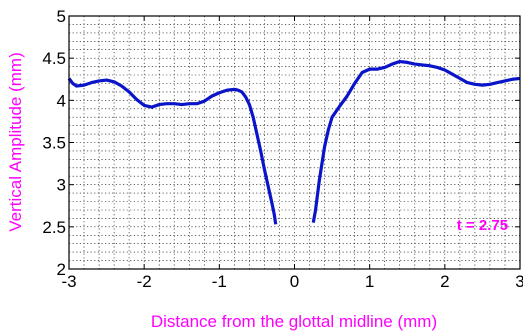  I want to click on y-tick-label: 4.5, so click(54, 58).